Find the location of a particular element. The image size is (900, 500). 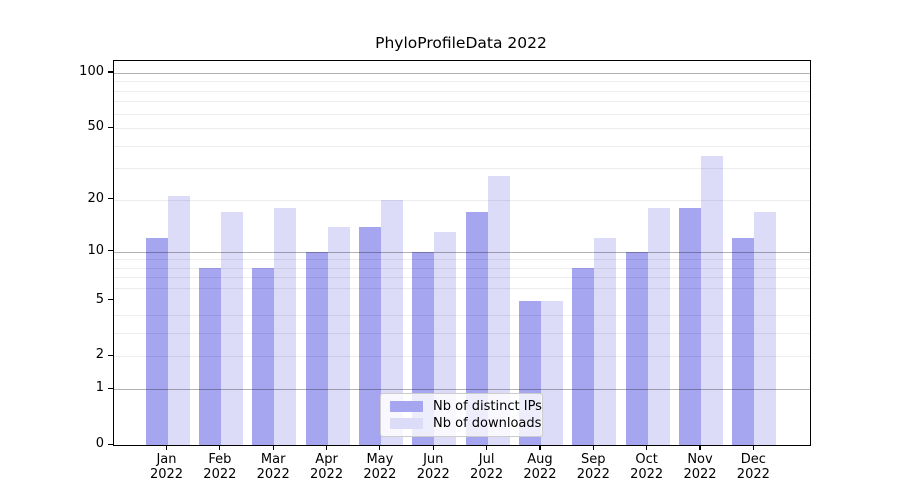

y-tick-label: 5 is located at coordinates (99, 299).